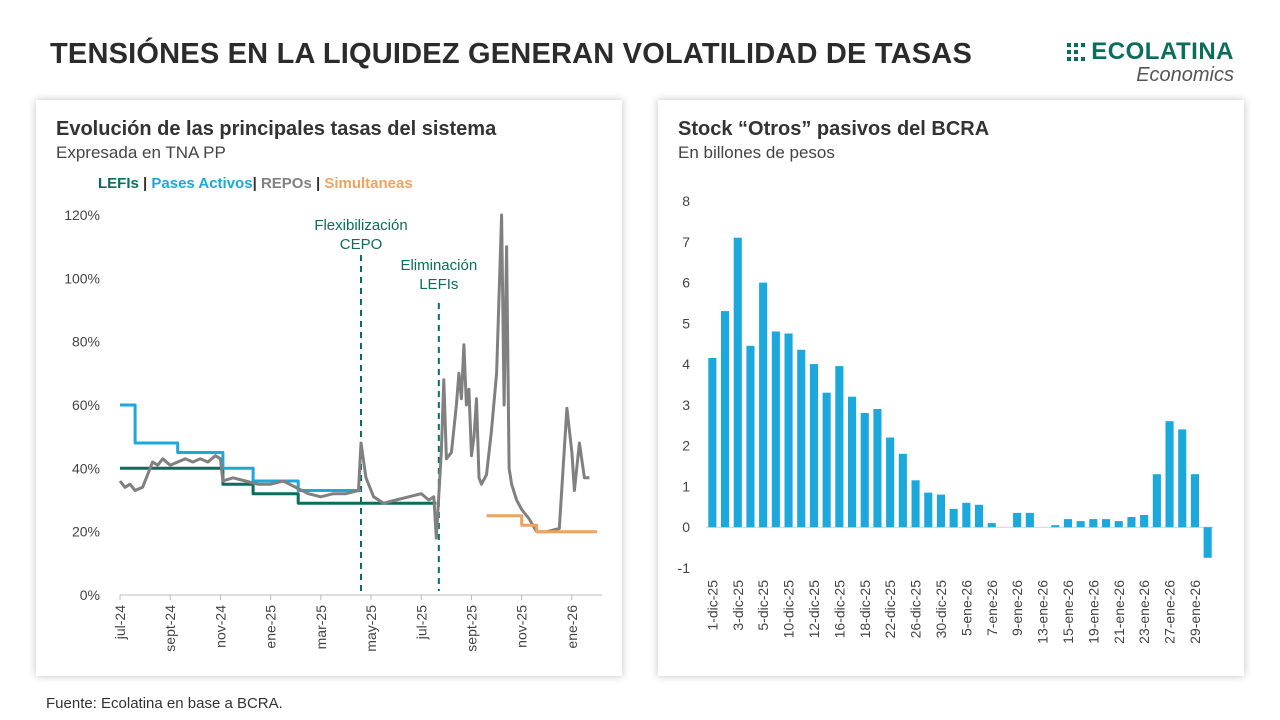 The height and width of the screenshot is (720, 1280). What do you see at coordinates (686, 283) in the screenshot?
I see `y-tick-label: 6` at bounding box center [686, 283].